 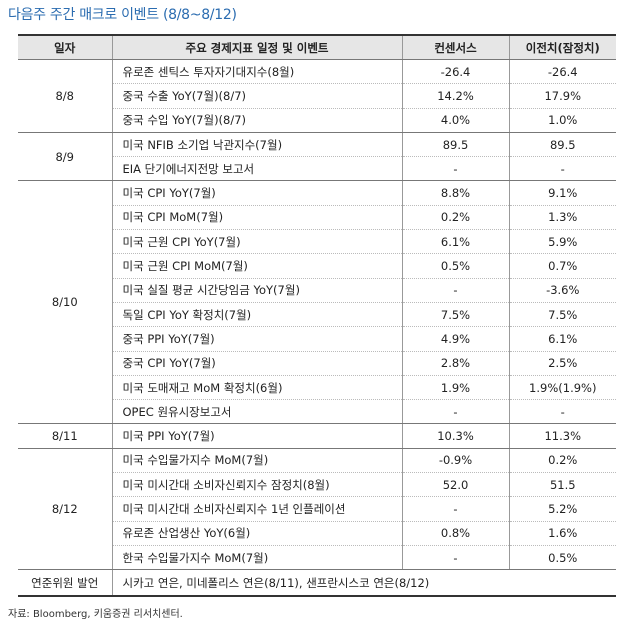 I want to click on consensus-cell: 0.5%, so click(x=455, y=266).